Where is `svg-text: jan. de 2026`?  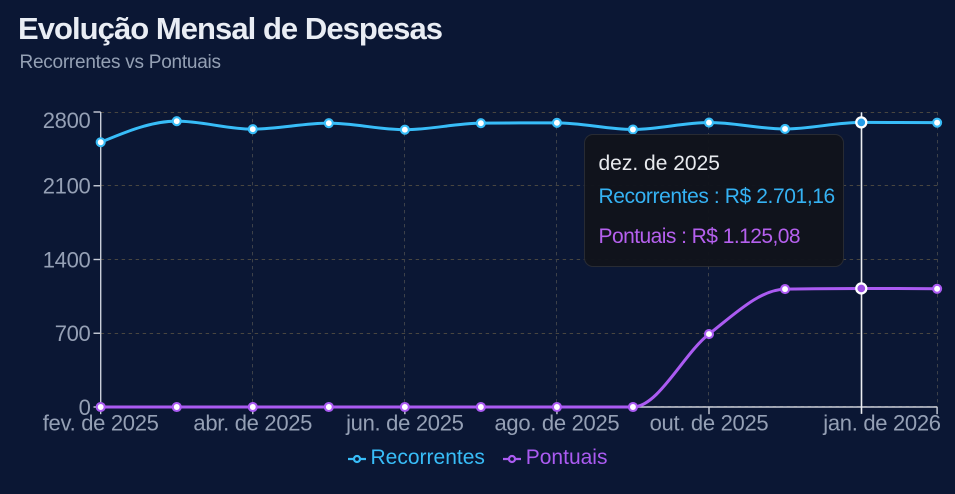 svg-text: jan. de 2026 is located at coordinates (881, 423).